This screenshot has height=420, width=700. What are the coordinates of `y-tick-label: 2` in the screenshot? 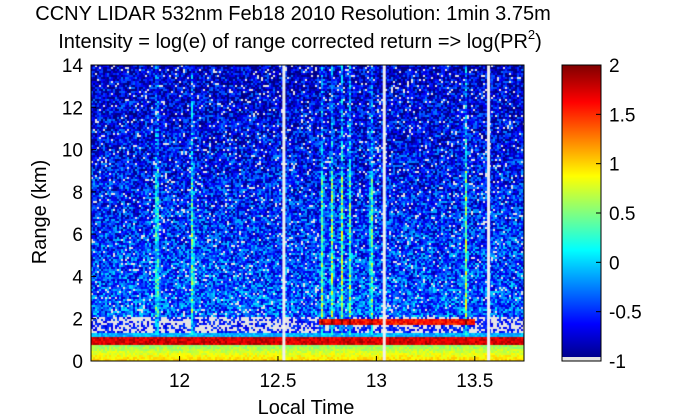 It's located at (77, 320).